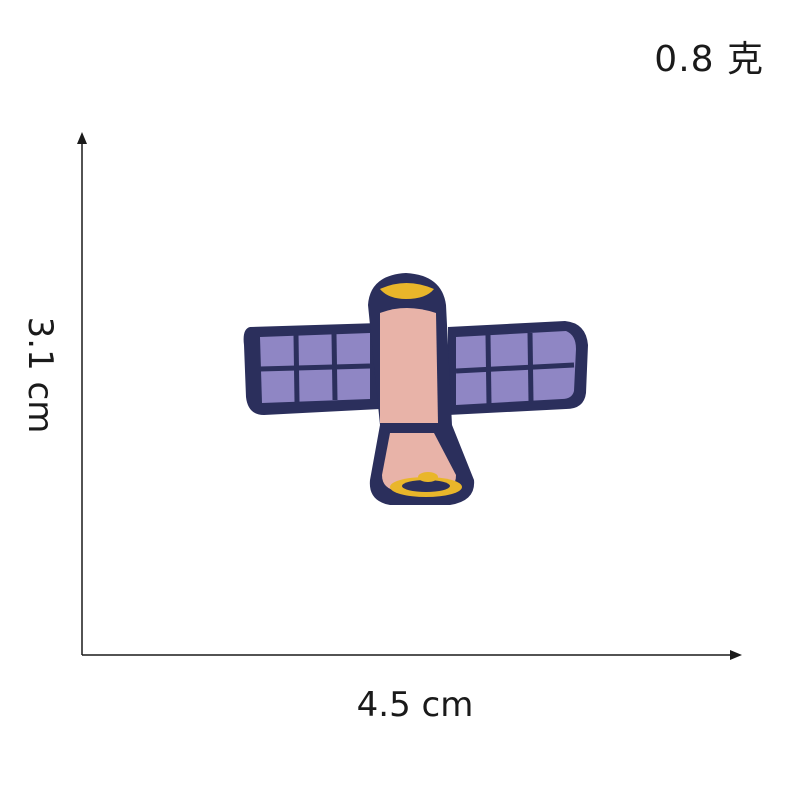  I want to click on height-dimension-label: 3.1 cm, so click(40, 375).